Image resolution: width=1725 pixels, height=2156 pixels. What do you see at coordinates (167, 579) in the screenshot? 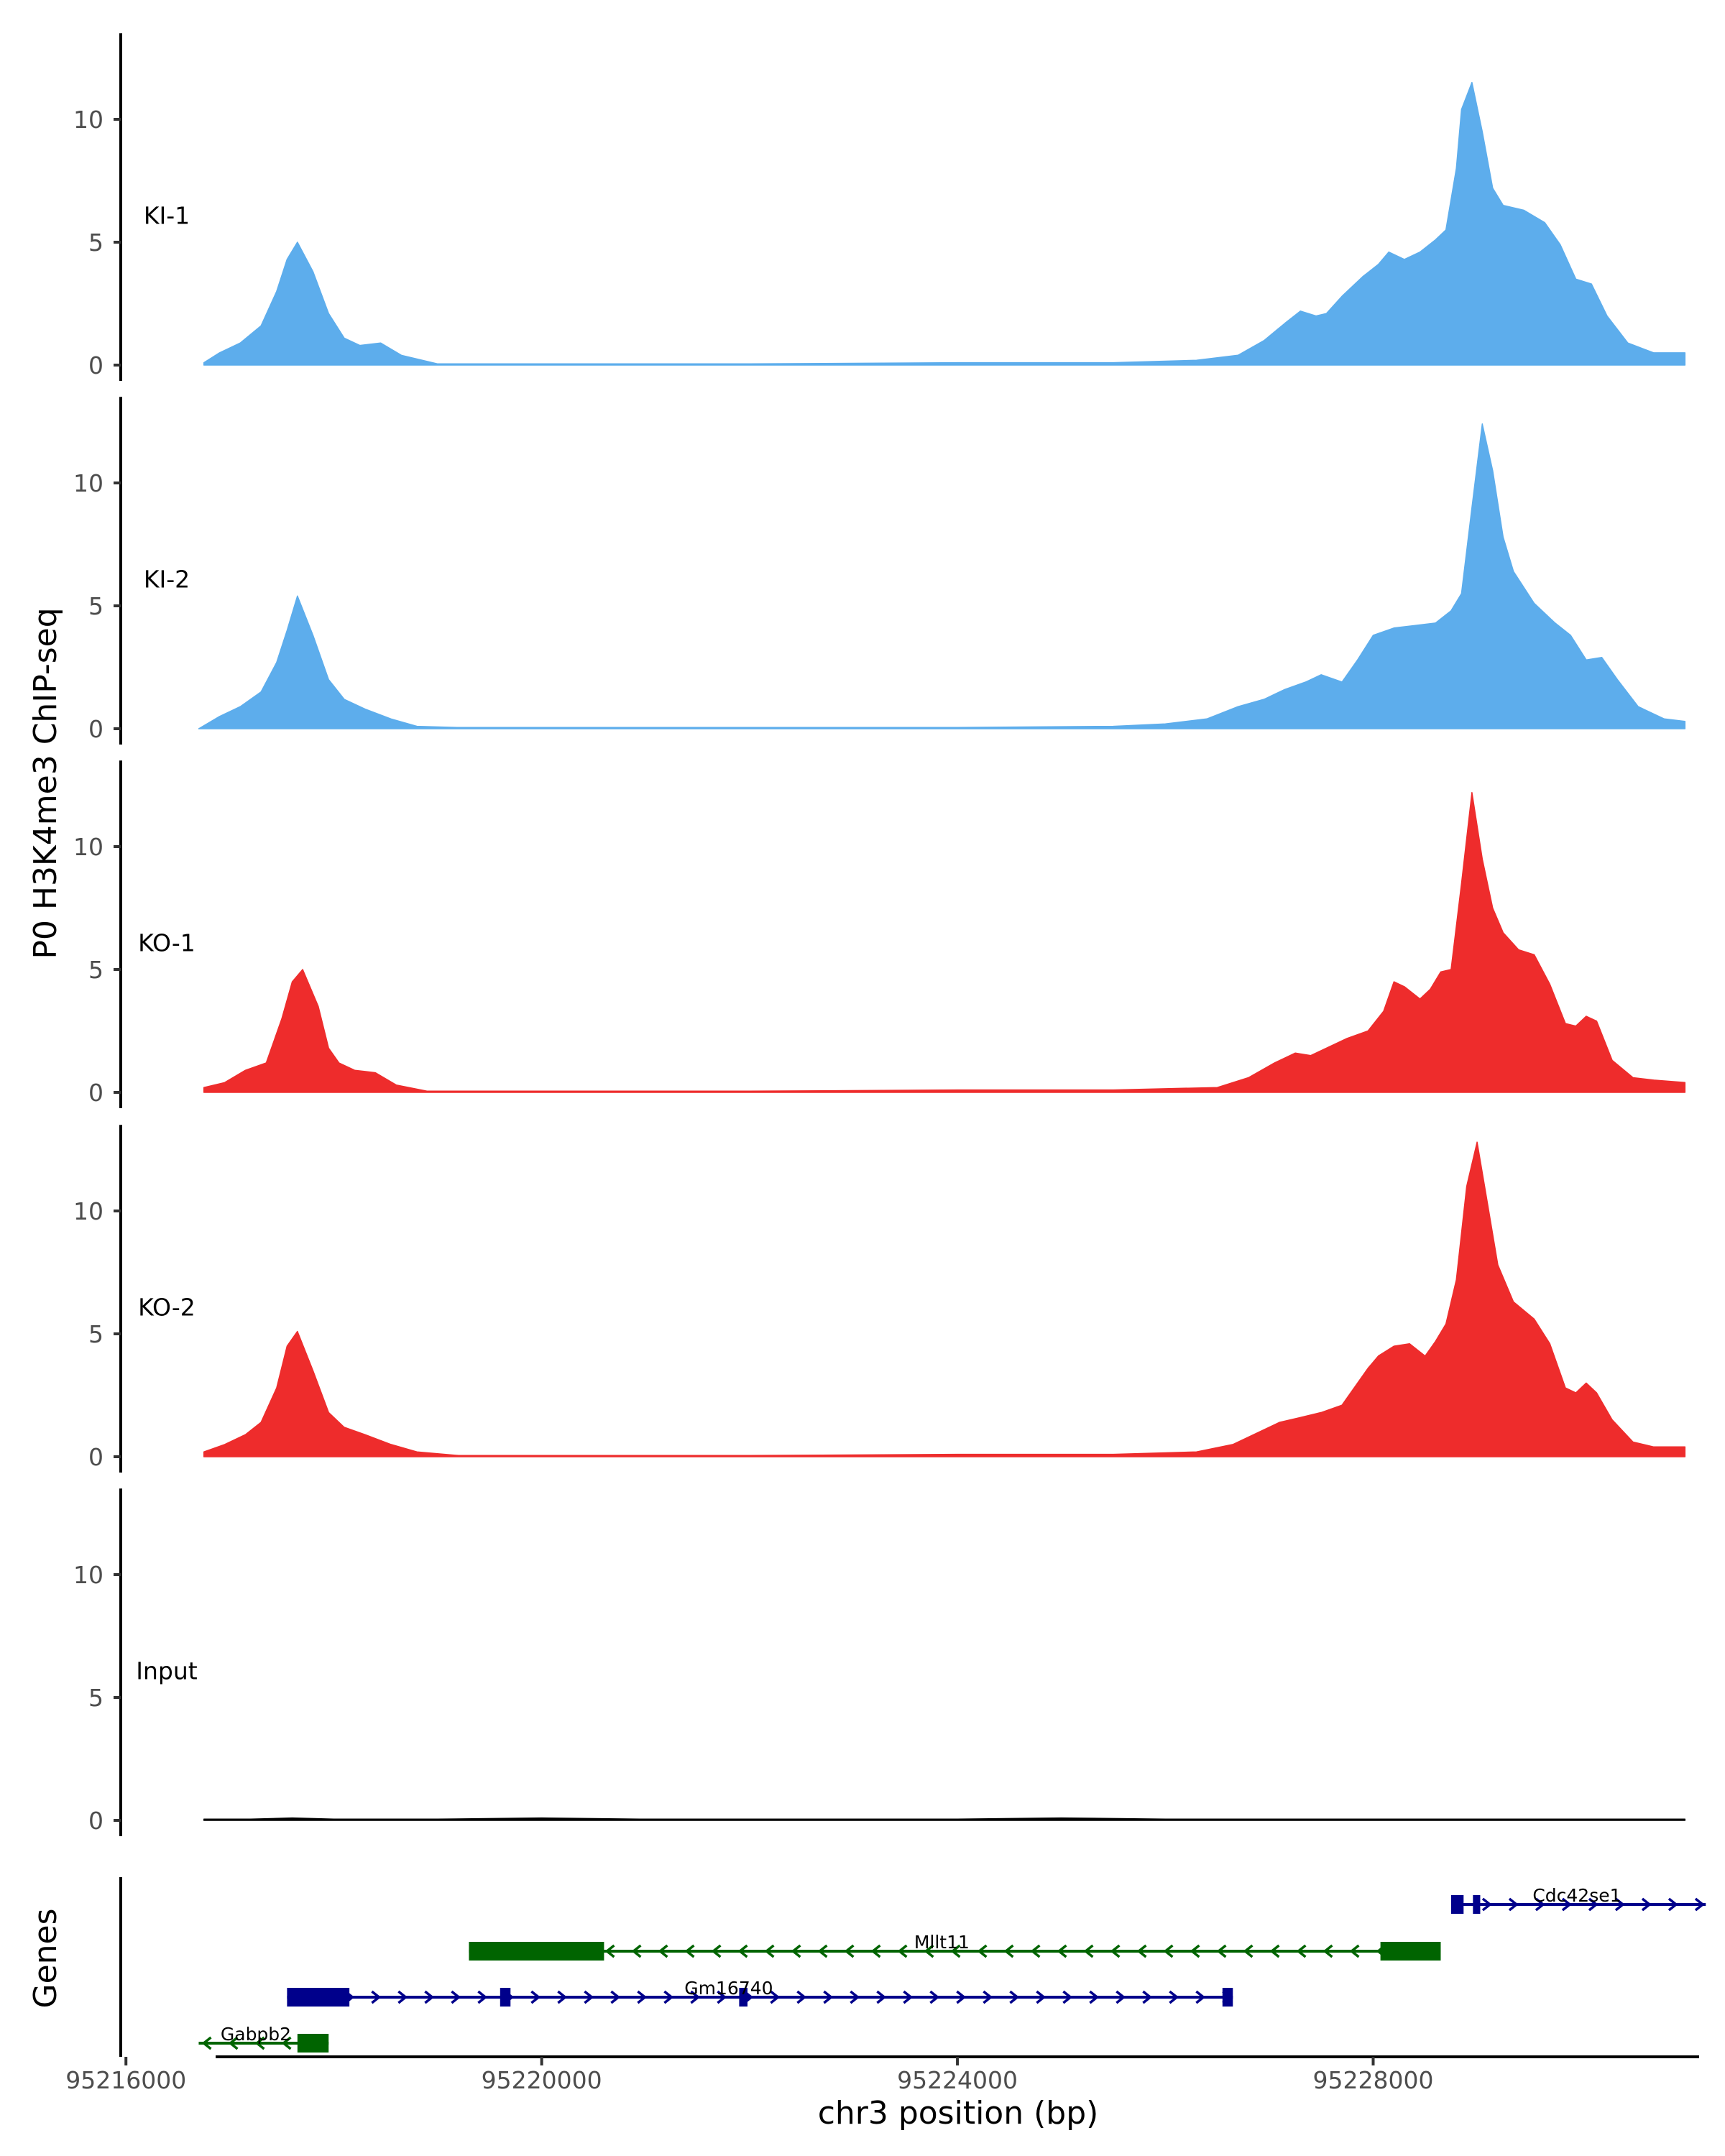
I see `track-label: KI-2` at bounding box center [167, 579].